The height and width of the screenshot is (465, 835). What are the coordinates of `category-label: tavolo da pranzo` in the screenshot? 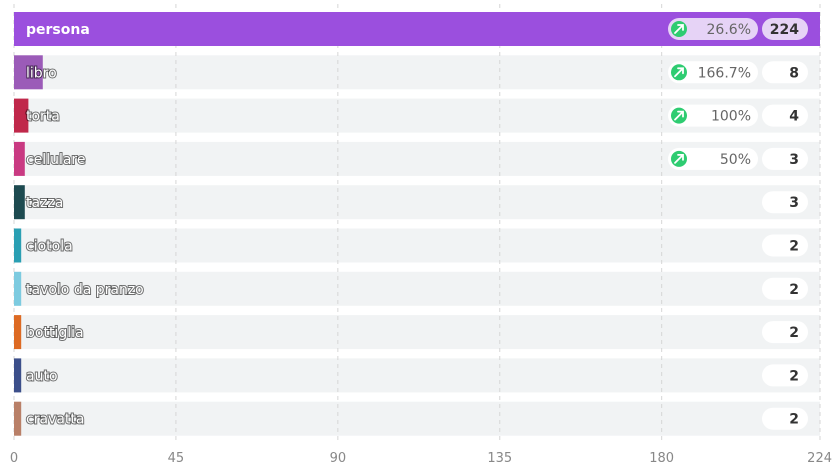 It's located at (85, 290).